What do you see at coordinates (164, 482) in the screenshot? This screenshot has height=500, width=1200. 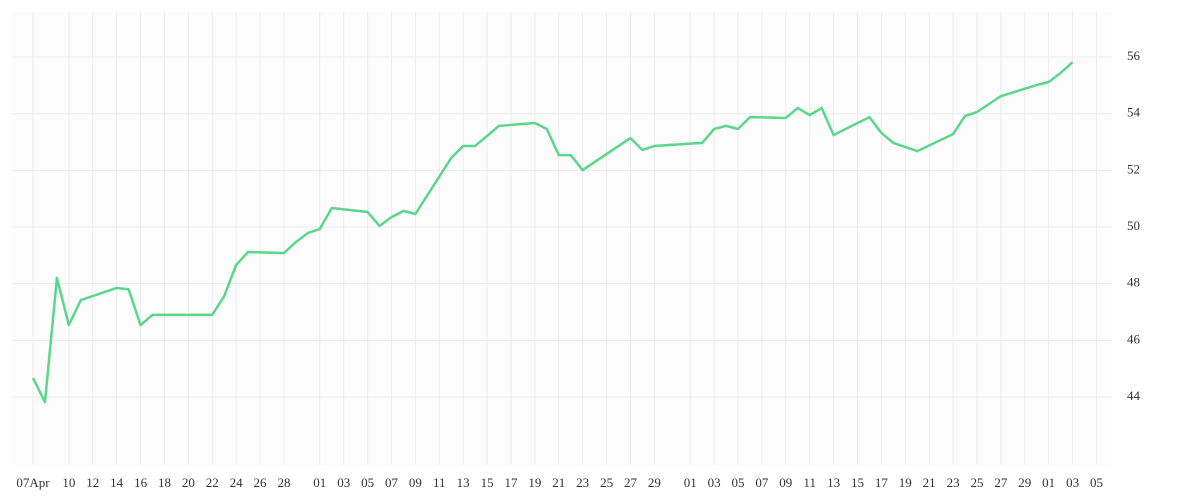 I see `x-tick-label: 18` at bounding box center [164, 482].